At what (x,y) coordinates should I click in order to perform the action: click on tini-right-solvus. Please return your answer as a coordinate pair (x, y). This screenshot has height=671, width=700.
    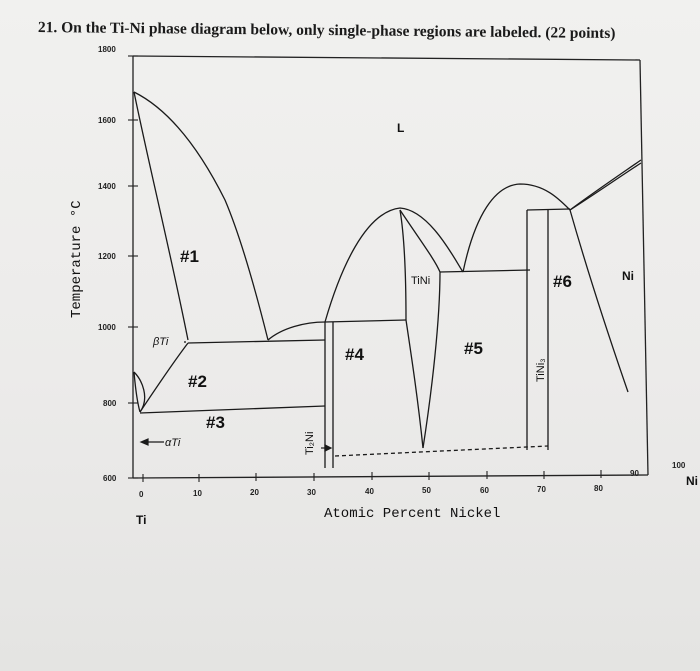
    Looking at the image, I should click on (420, 329).